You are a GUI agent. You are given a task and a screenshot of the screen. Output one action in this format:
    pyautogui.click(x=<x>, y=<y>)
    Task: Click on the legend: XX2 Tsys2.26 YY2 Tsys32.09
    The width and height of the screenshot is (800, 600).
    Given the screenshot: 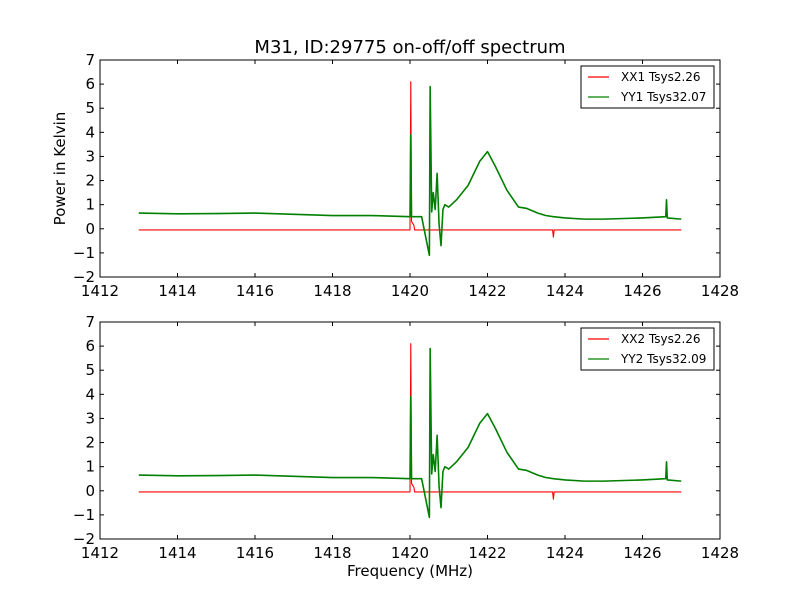 What is the action you would take?
    pyautogui.click(x=647, y=349)
    